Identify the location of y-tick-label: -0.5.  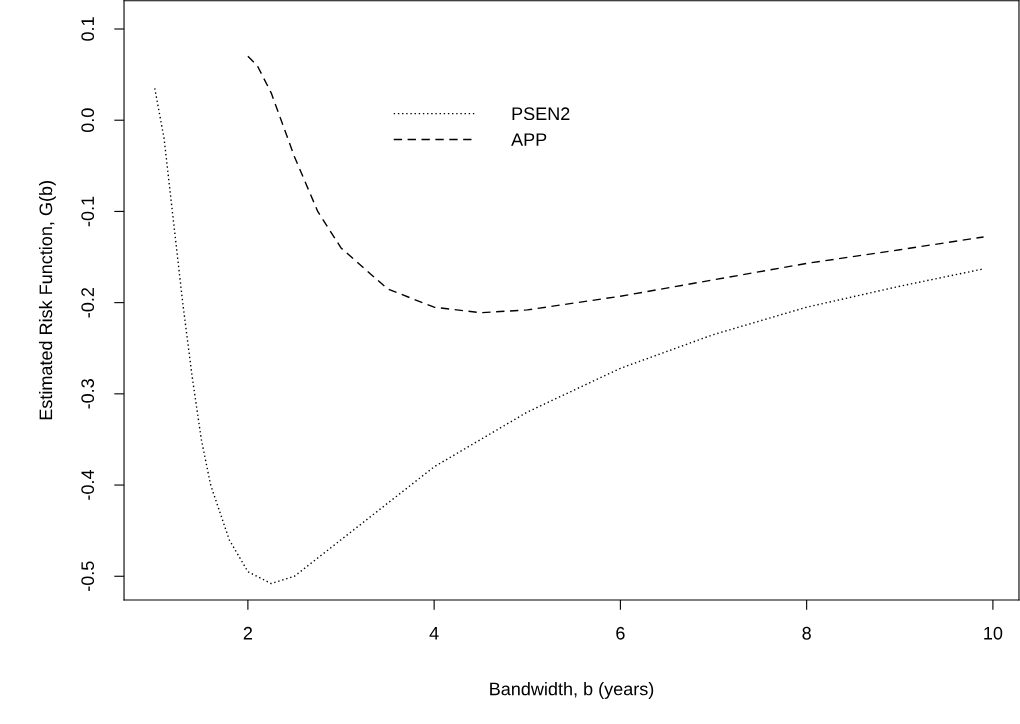
(88, 576).